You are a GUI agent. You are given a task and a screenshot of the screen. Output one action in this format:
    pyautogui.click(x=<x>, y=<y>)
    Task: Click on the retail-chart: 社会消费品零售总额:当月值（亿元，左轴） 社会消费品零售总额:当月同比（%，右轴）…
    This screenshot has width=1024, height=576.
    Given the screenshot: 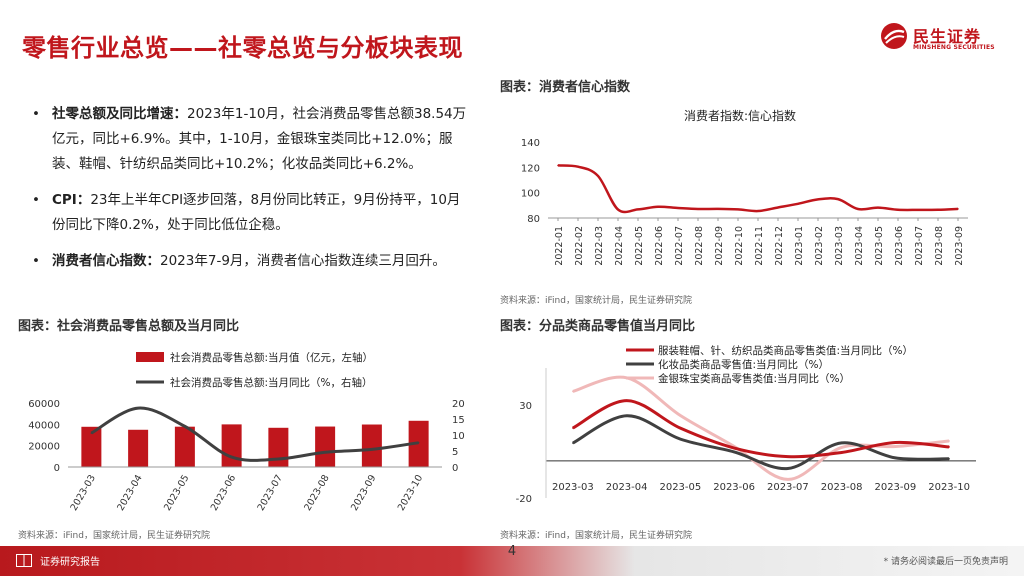 What is the action you would take?
    pyautogui.click(x=246, y=432)
    